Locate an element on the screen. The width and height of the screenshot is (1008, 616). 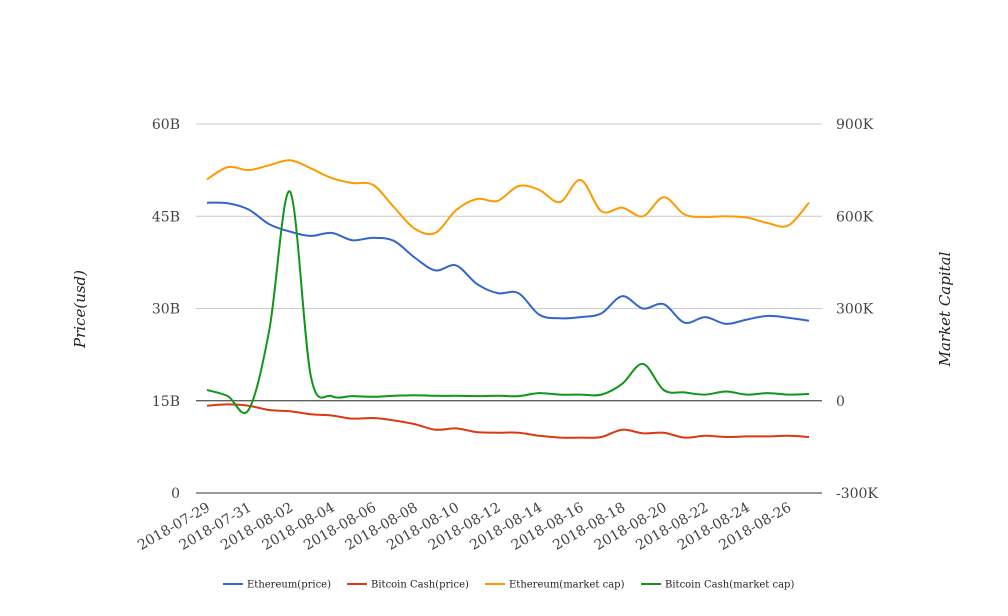
series-line-bitcoin-cash-price is located at coordinates (508, 421).